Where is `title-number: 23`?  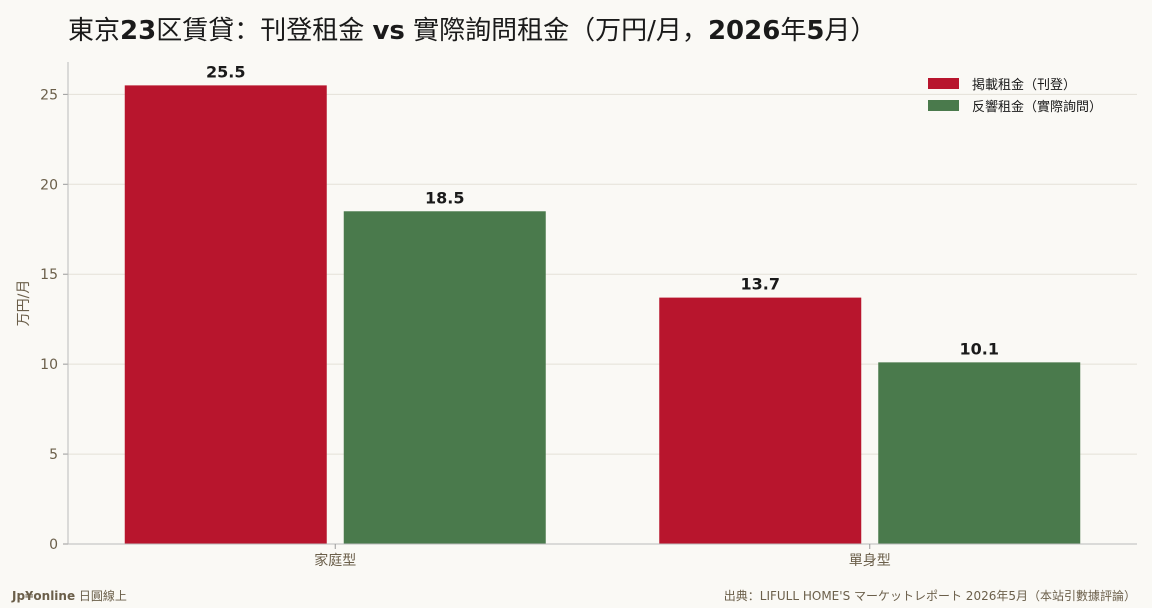 title-number: 23 is located at coordinates (138, 31).